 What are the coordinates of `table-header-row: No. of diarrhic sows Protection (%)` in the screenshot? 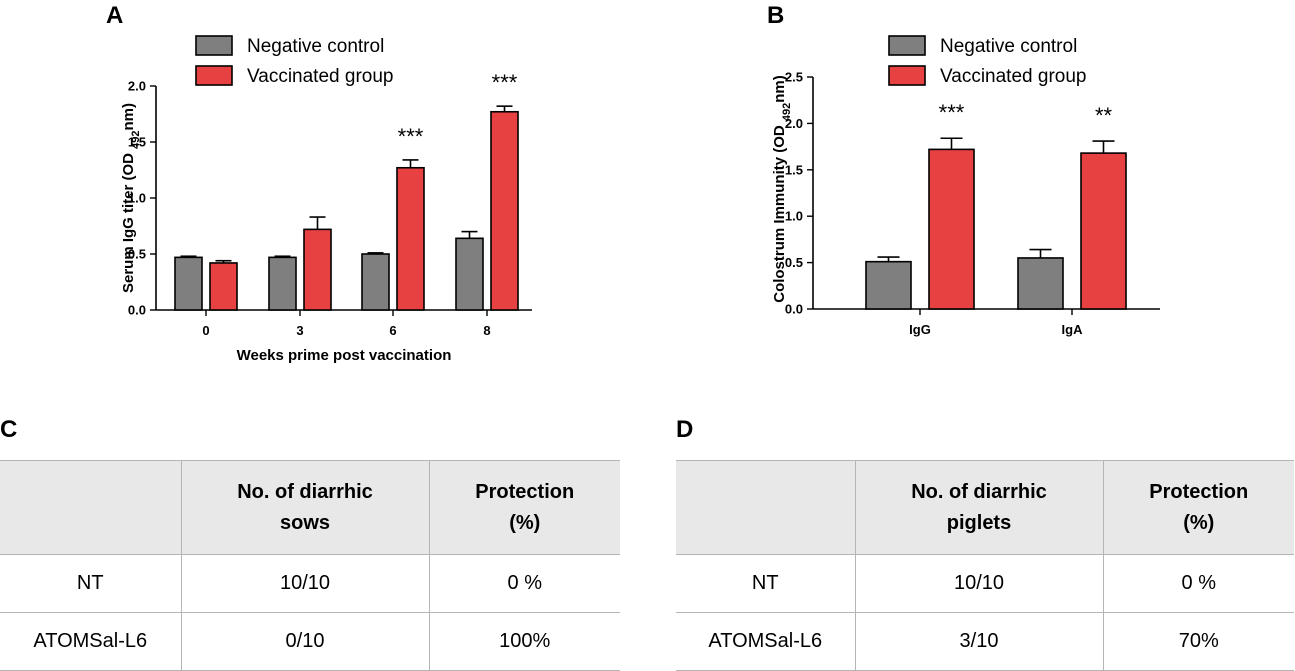 It's located at (310, 507).